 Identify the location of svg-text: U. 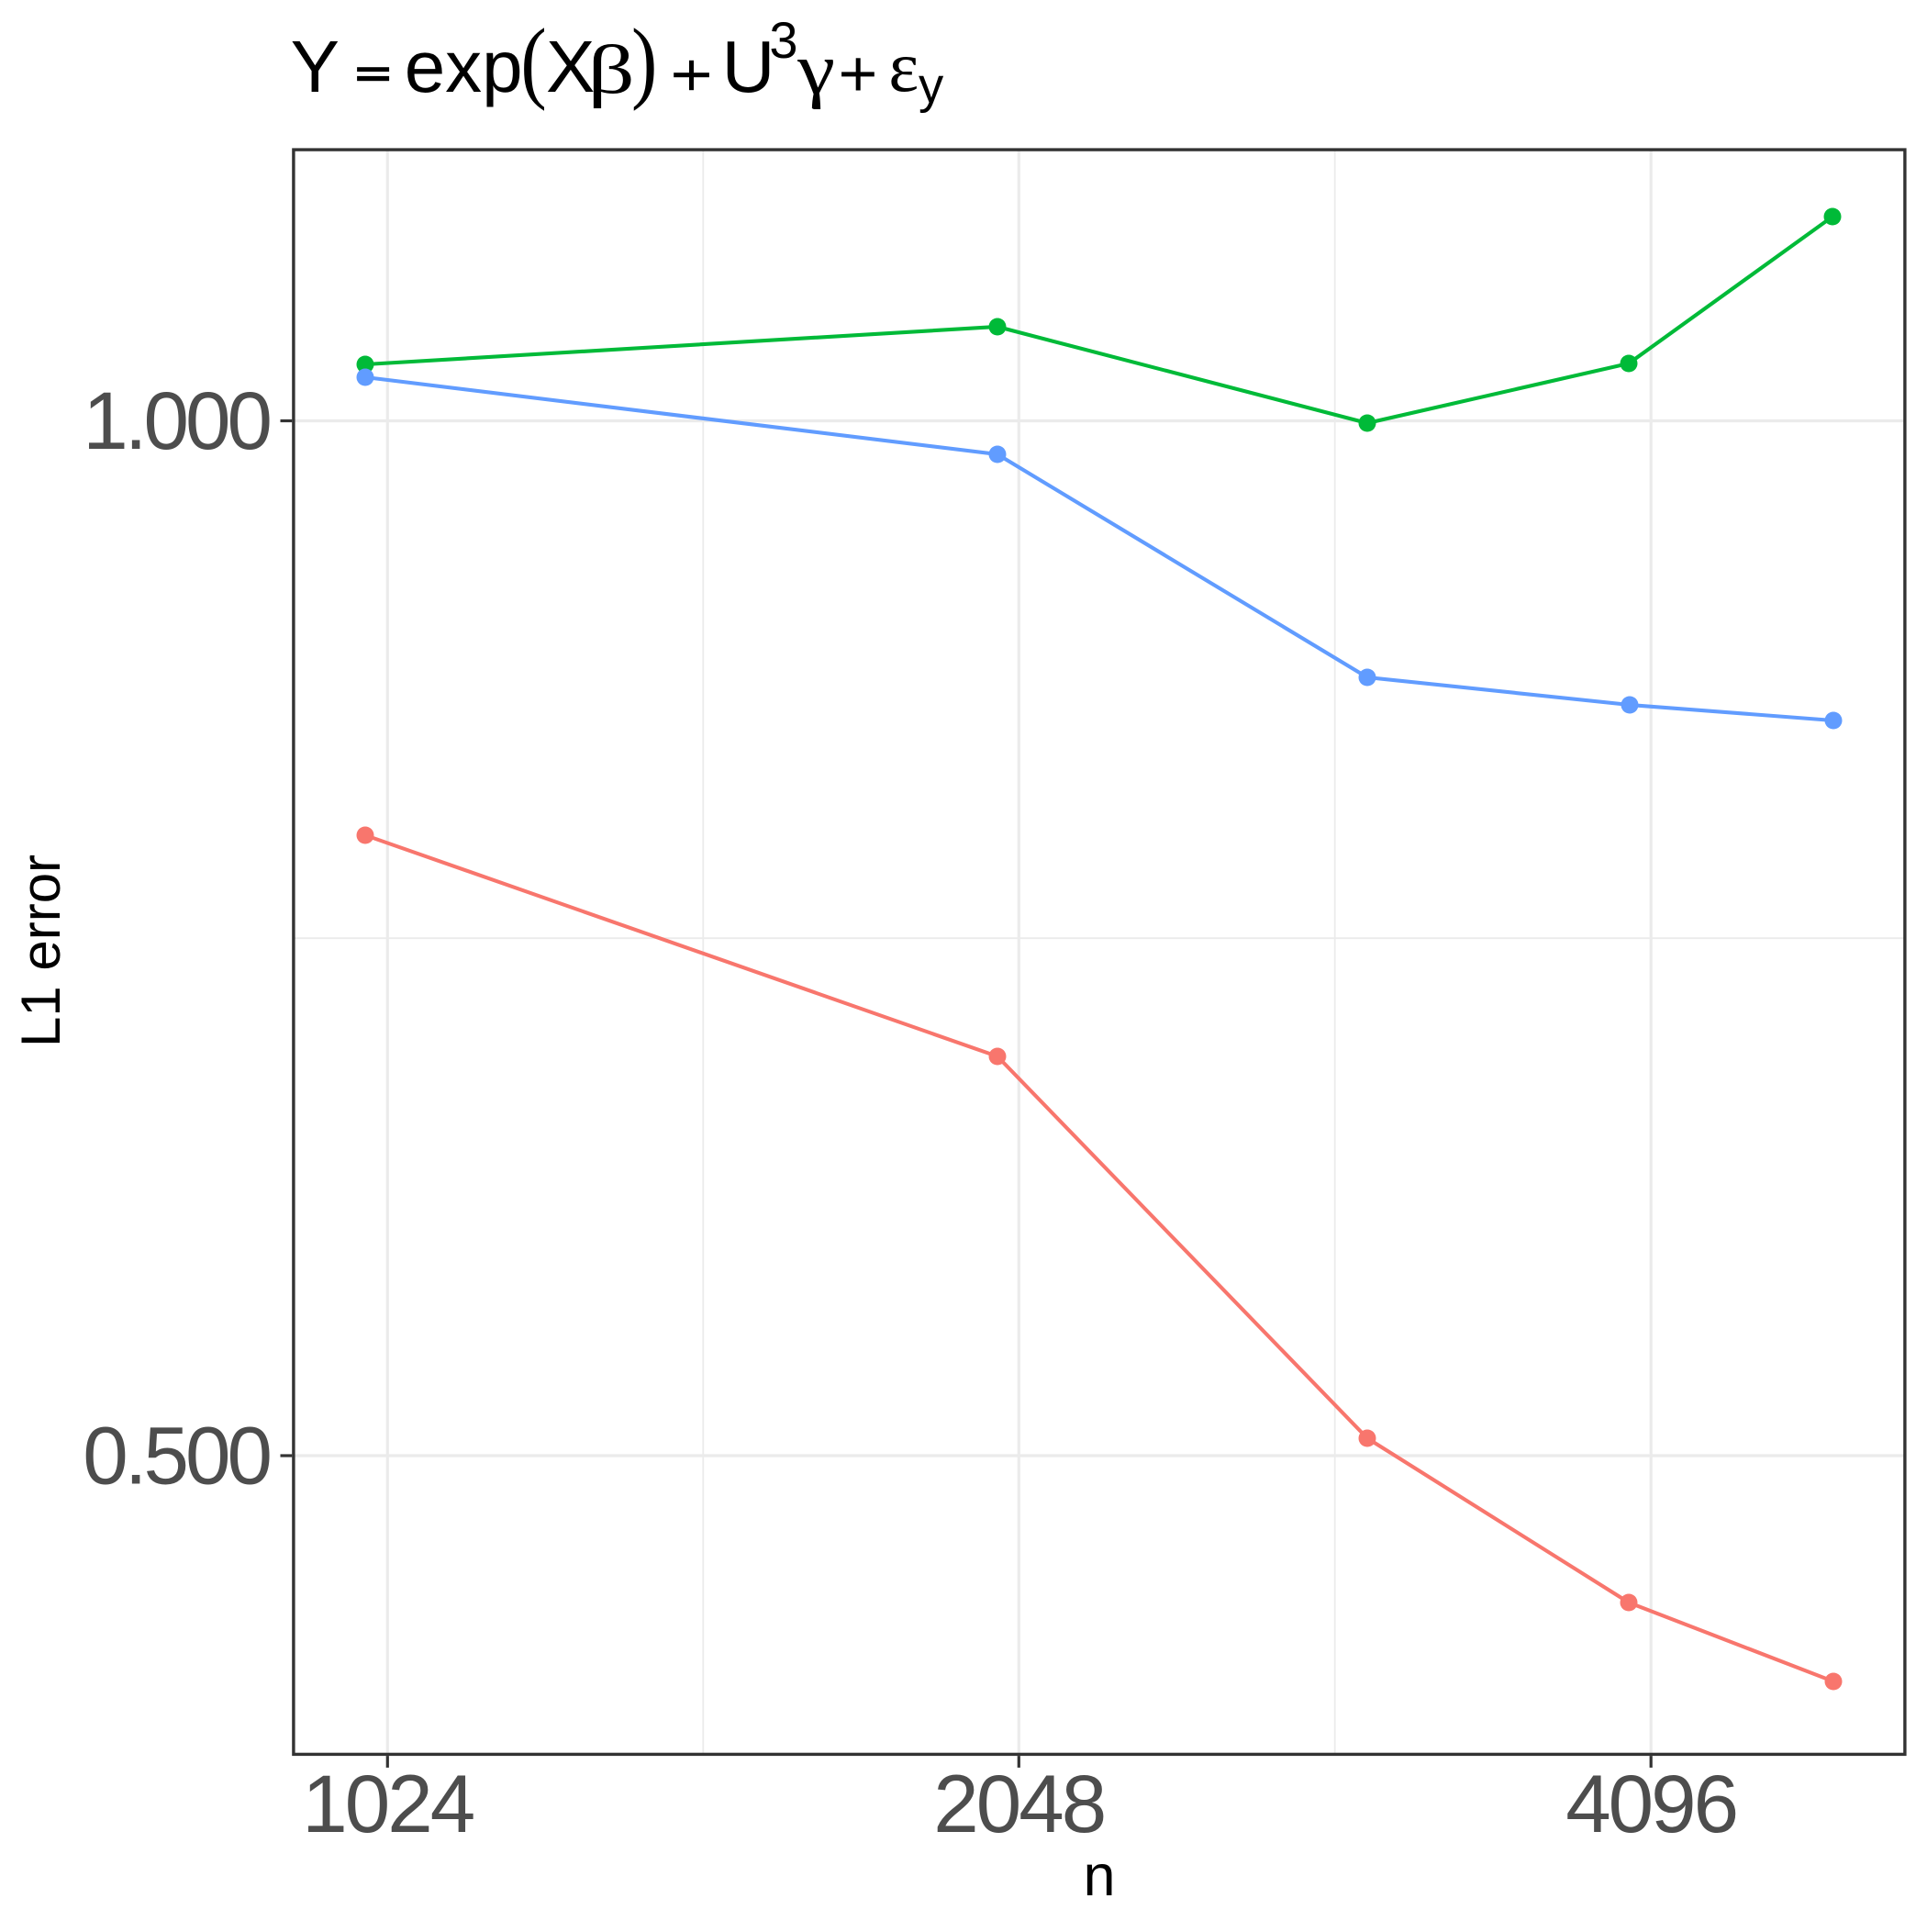
(748, 66).